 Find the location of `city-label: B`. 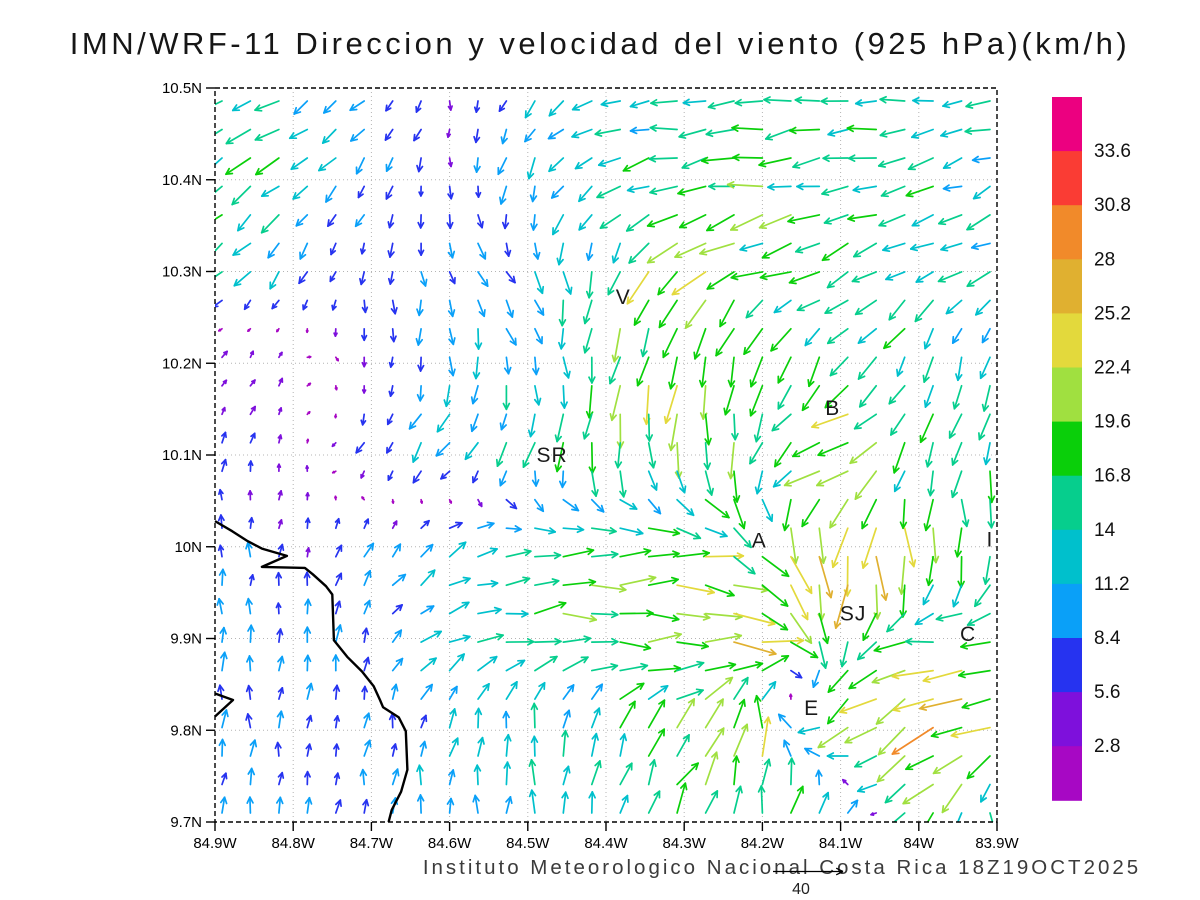

city-label: B is located at coordinates (832, 408).